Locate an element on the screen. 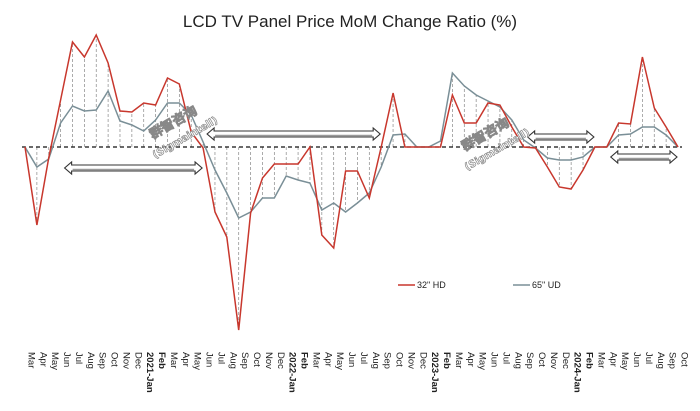 The height and width of the screenshot is (411, 700). x-tick-label: 2021-Jan is located at coordinates (149, 372).